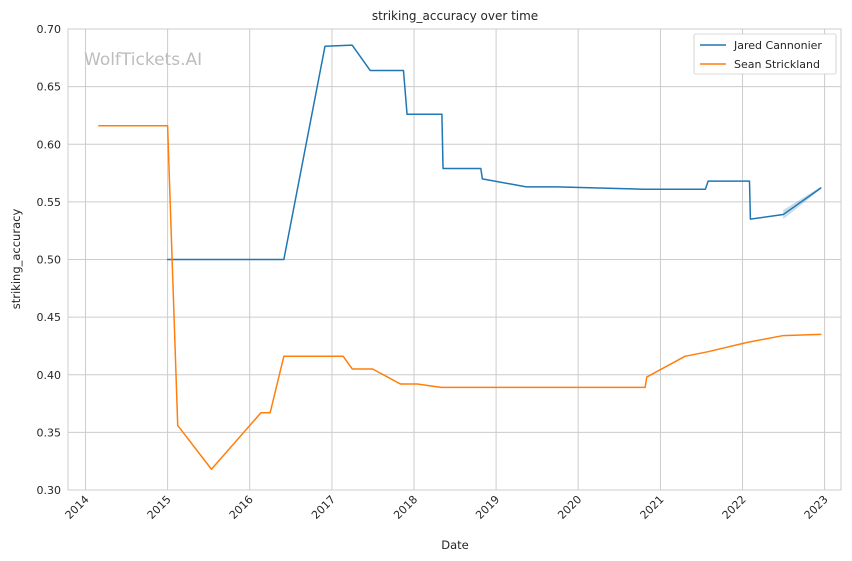 Image resolution: width=852 pixels, height=561 pixels. I want to click on legend-label-sean-strickland: Sean Strickland, so click(777, 64).